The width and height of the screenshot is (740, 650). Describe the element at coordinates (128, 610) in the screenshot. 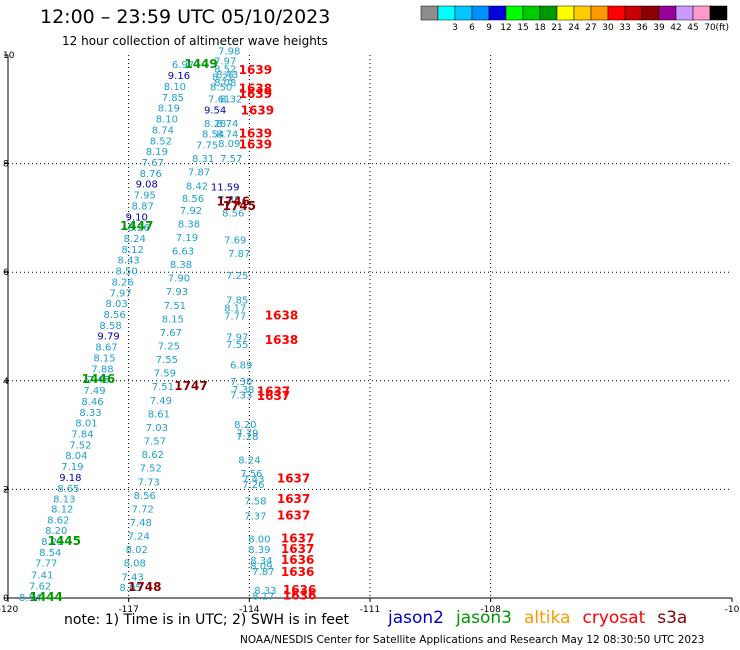

I see `x-tick-label: -117` at that location.